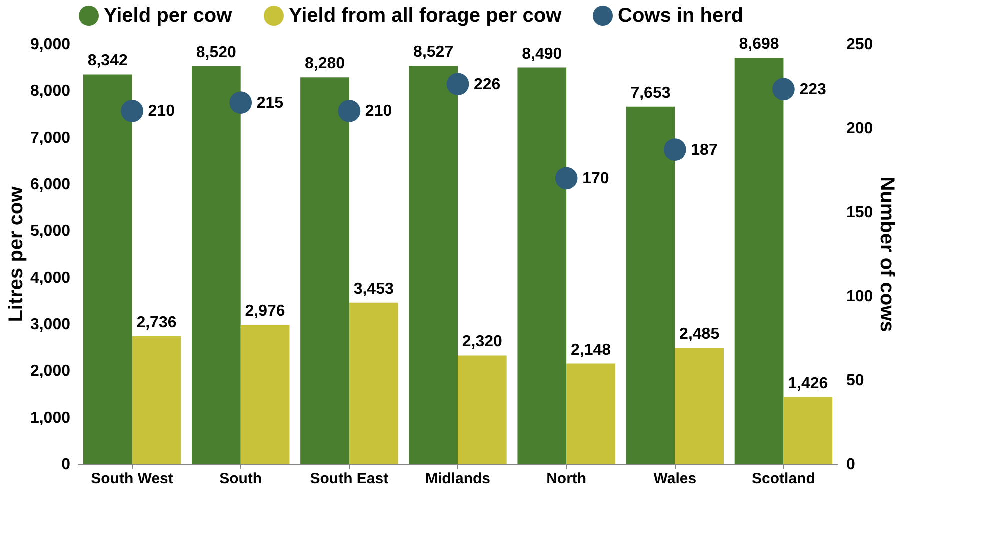 This screenshot has height=548, width=1000. What do you see at coordinates (487, 85) in the screenshot?
I see `data-label: 226` at bounding box center [487, 85].